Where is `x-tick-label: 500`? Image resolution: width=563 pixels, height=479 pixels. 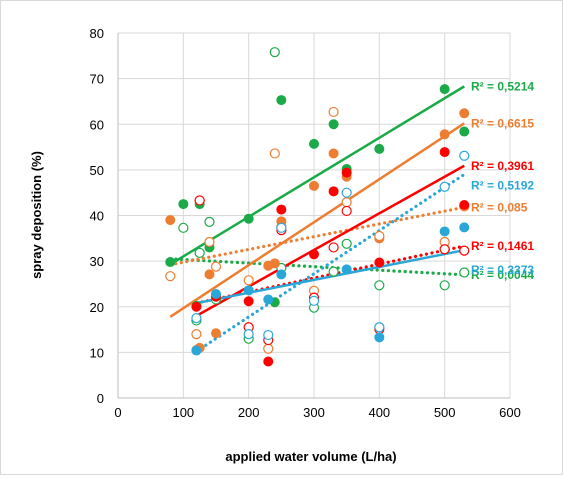
x-tick-label: 500 is located at coordinates (445, 412).